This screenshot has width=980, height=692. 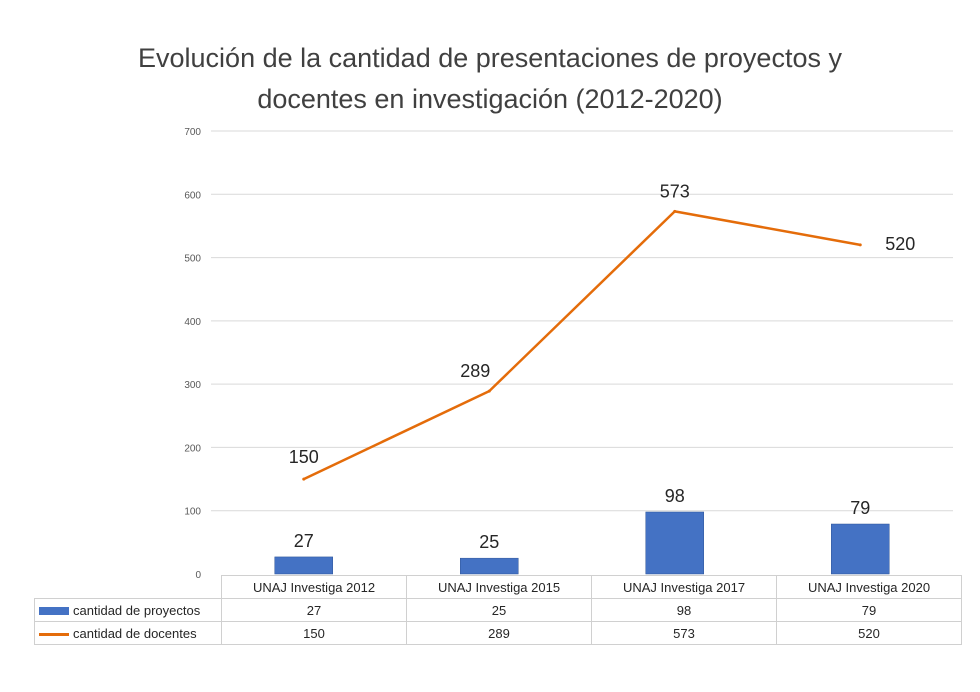 I want to click on y-tick-label: 100, so click(x=192, y=512).